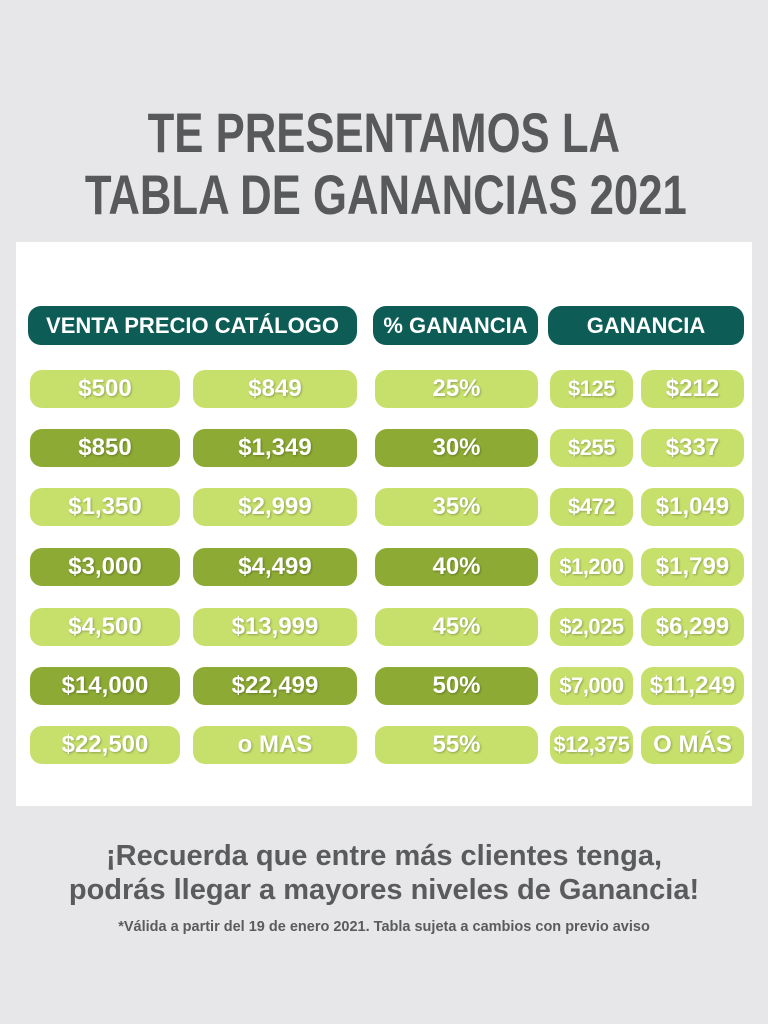 The height and width of the screenshot is (1024, 768). Describe the element at coordinates (591, 448) in the screenshot. I see `ganancia-desde-cell: $255` at that location.